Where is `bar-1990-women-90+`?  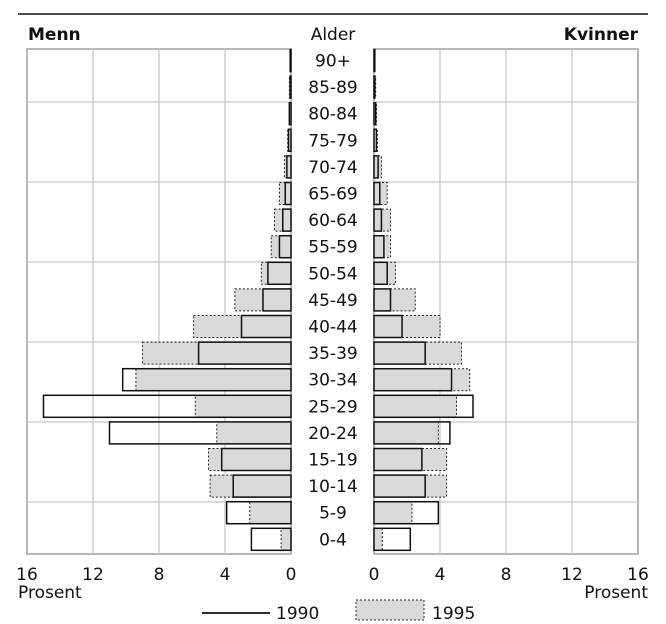 bar-1990-women-90+ is located at coordinates (374, 60).